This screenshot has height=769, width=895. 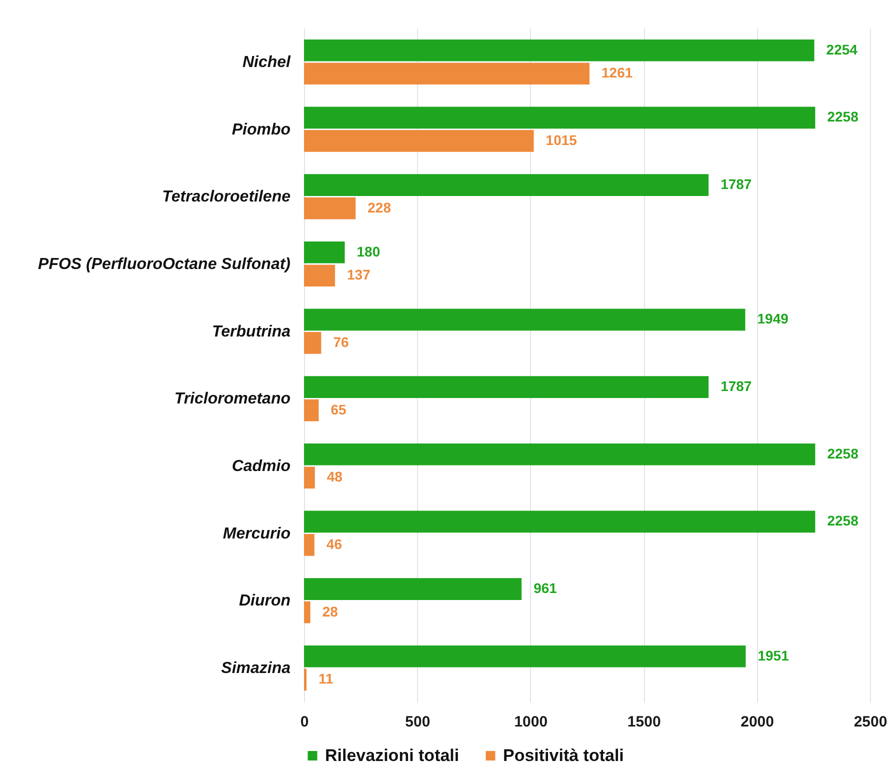 I want to click on data-label: 961, so click(x=546, y=588).